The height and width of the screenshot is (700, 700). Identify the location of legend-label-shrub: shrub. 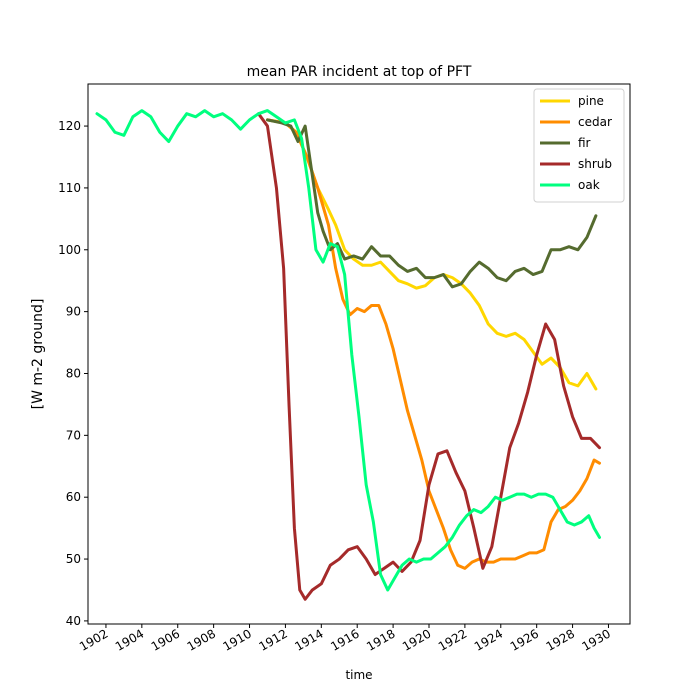
(595, 164).